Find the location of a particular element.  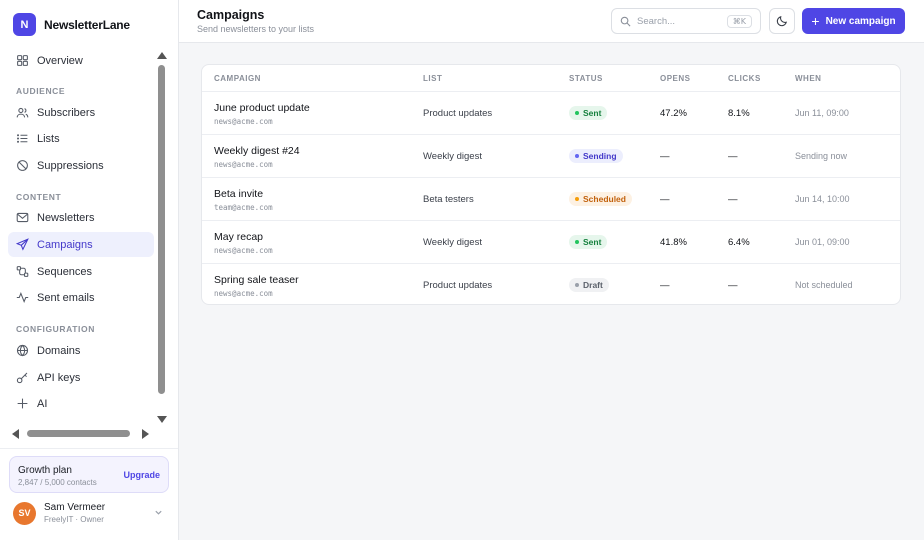

column-header-opens: OPENS is located at coordinates (675, 78).